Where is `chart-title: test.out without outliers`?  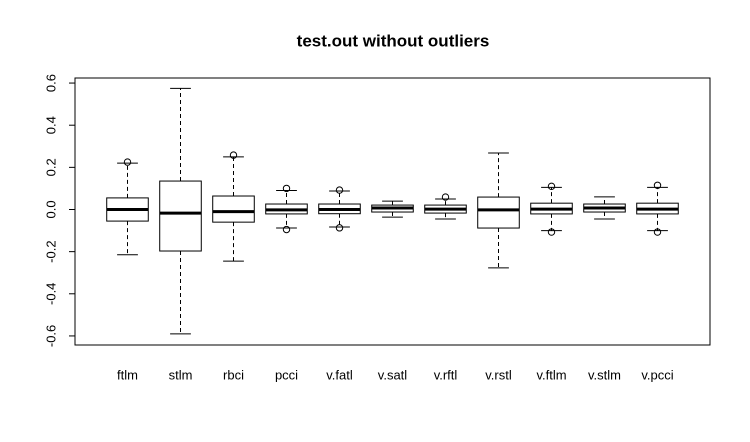 chart-title: test.out without outliers is located at coordinates (393, 40).